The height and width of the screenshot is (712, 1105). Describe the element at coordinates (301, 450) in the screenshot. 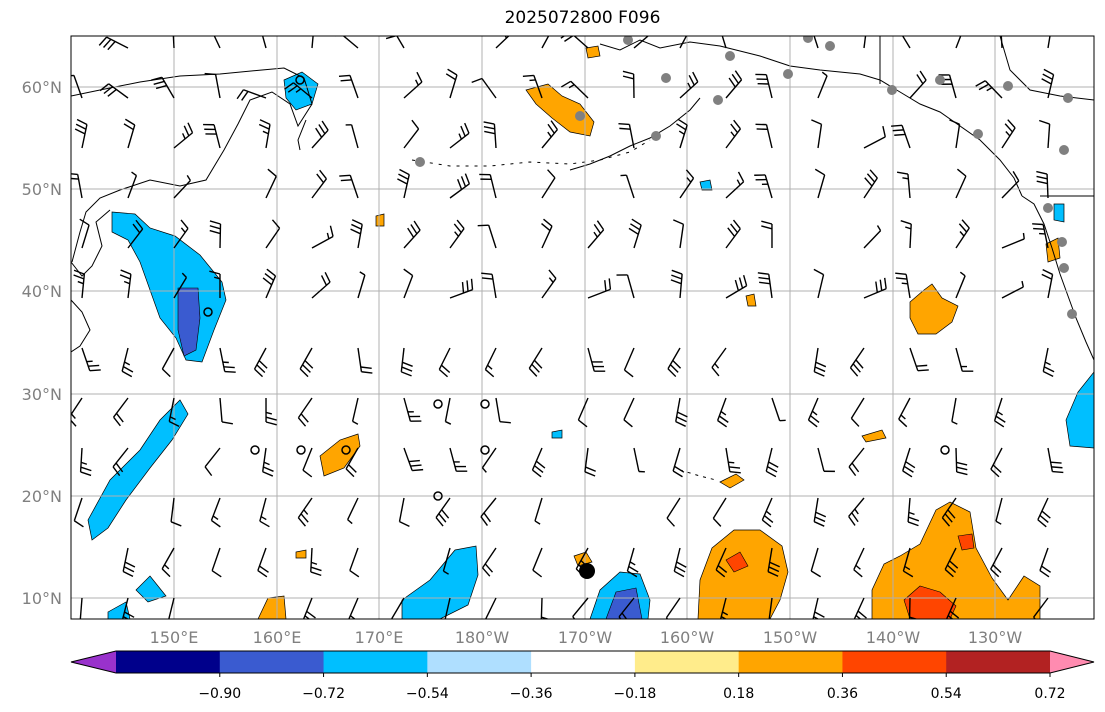

I see `calm-circle` at that location.